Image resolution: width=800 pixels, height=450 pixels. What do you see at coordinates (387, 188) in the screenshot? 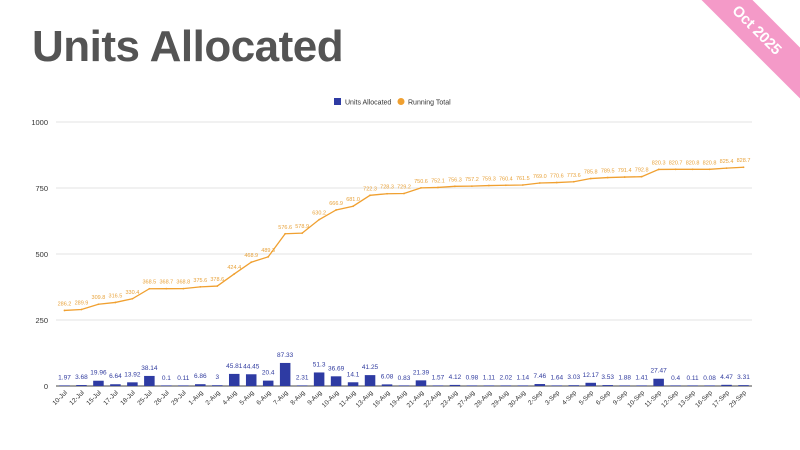
I see `line-data-label: 728.3` at bounding box center [387, 188].